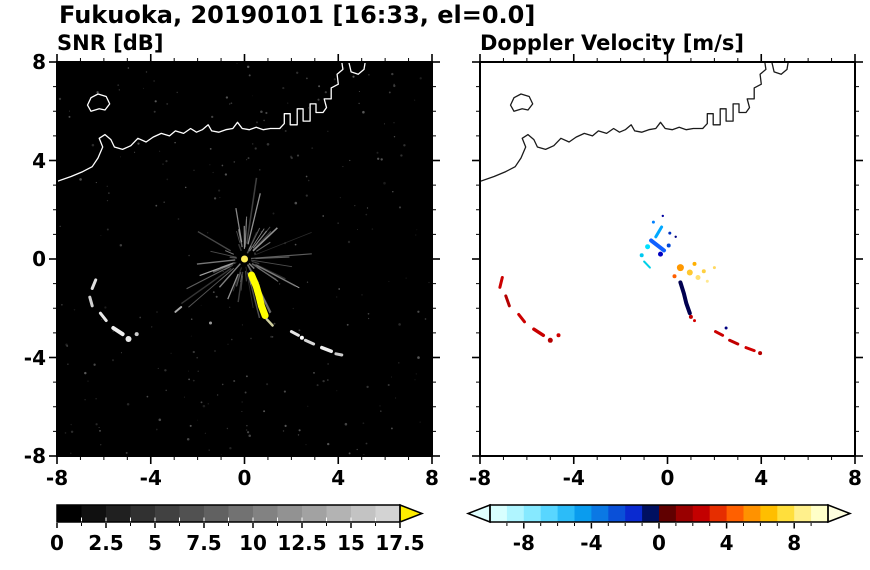 This screenshot has width=870, height=570. I want to click on snr-colorbar-tick-label: 2.5, so click(106, 543).